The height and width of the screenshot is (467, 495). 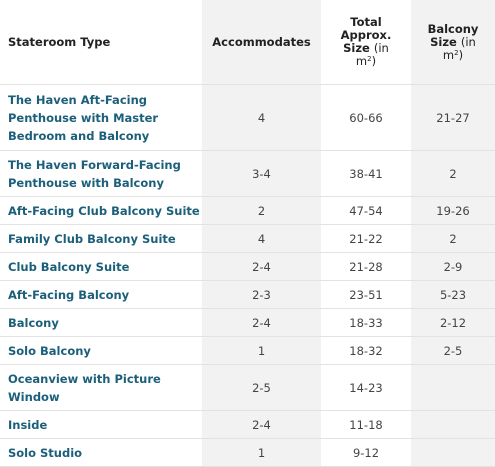 I want to click on table-row: Oceanview with Picture Window 2-5 14-23, so click(x=247, y=387).